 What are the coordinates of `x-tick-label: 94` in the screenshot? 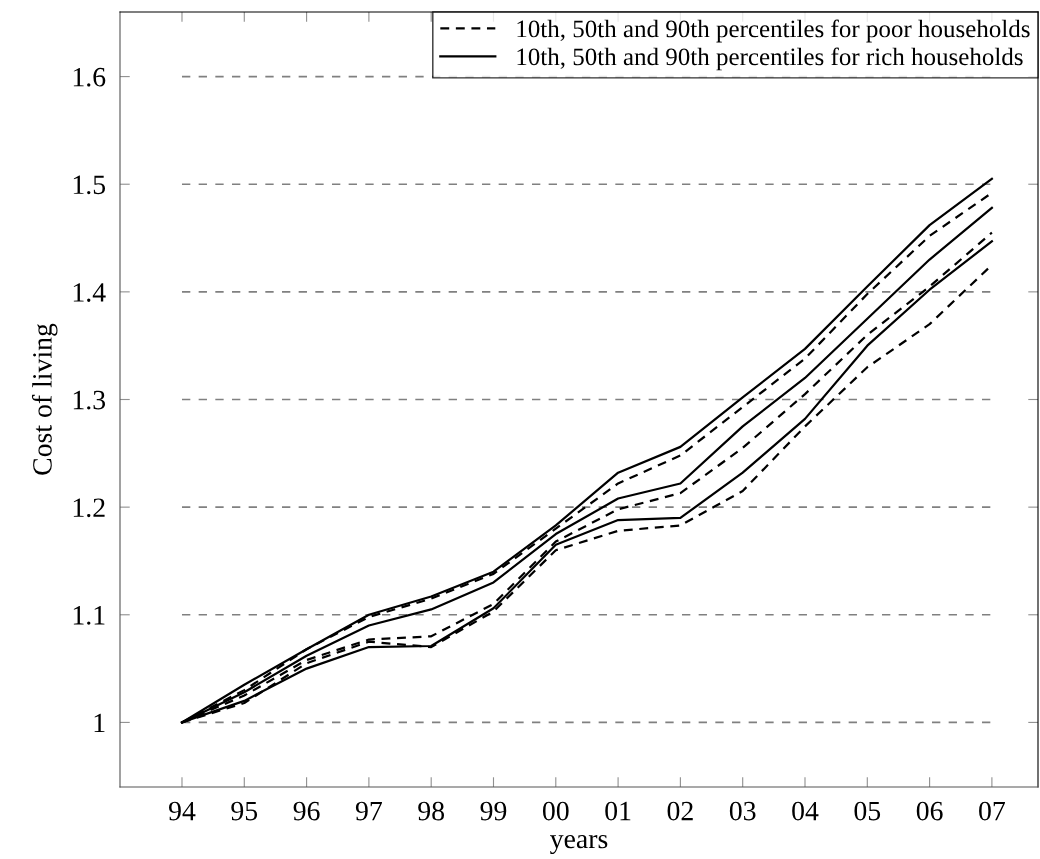 It's located at (182, 811).